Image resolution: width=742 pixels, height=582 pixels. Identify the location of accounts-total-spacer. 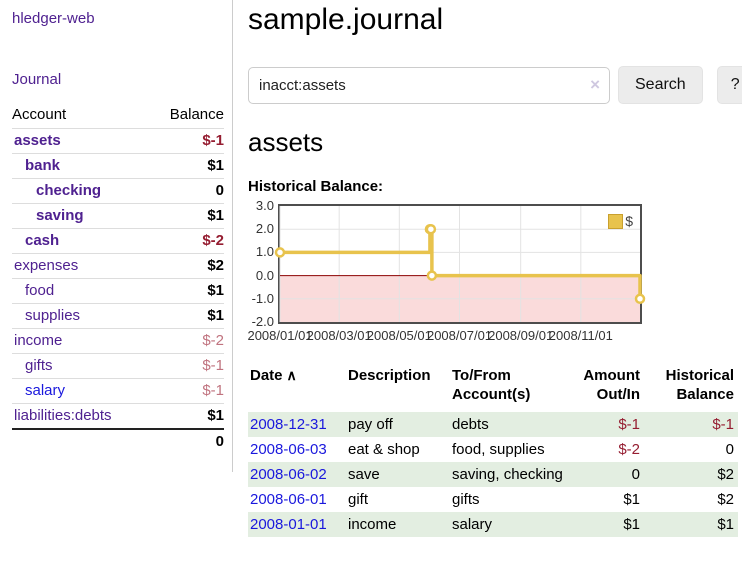
(81, 441).